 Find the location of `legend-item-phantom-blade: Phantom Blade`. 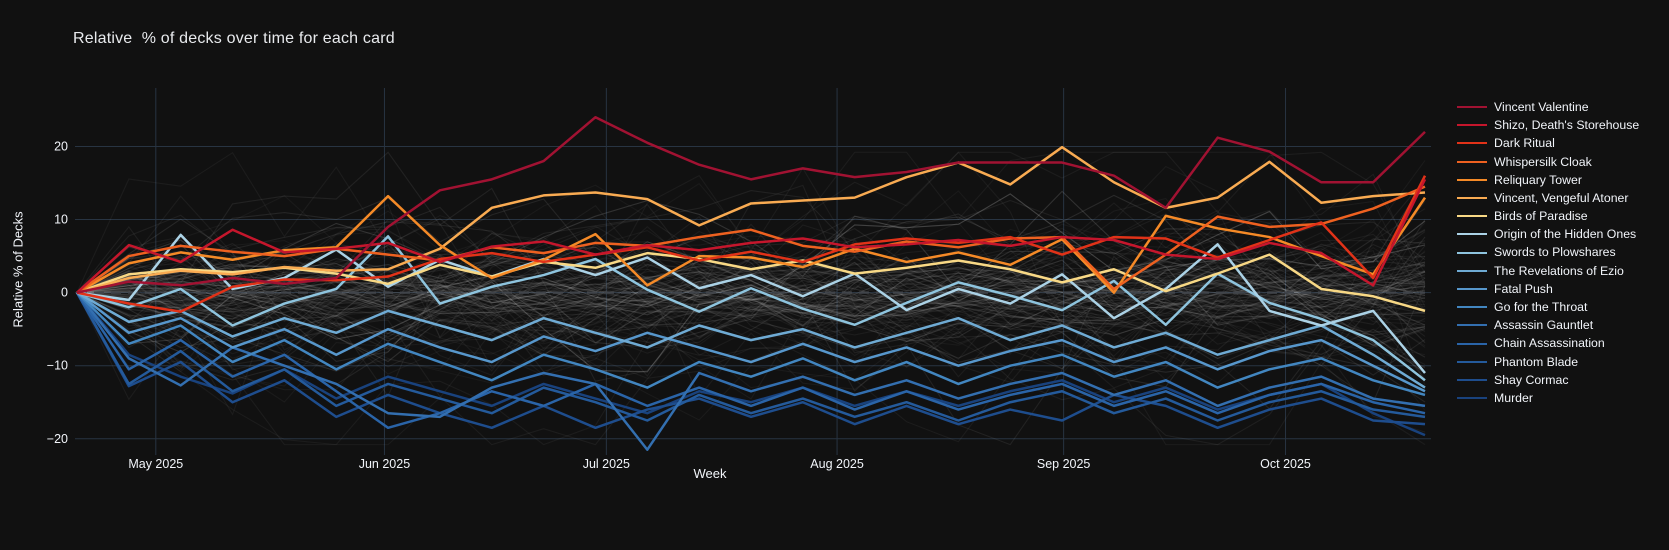

legend-item-phantom-blade: Phantom Blade is located at coordinates (1548, 362).